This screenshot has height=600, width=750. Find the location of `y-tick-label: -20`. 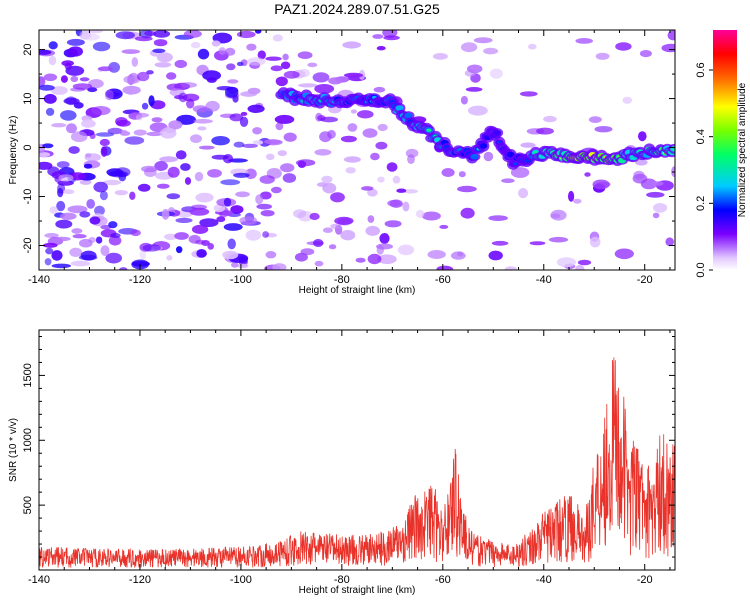

y-tick-label: -20 is located at coordinates (28, 246).